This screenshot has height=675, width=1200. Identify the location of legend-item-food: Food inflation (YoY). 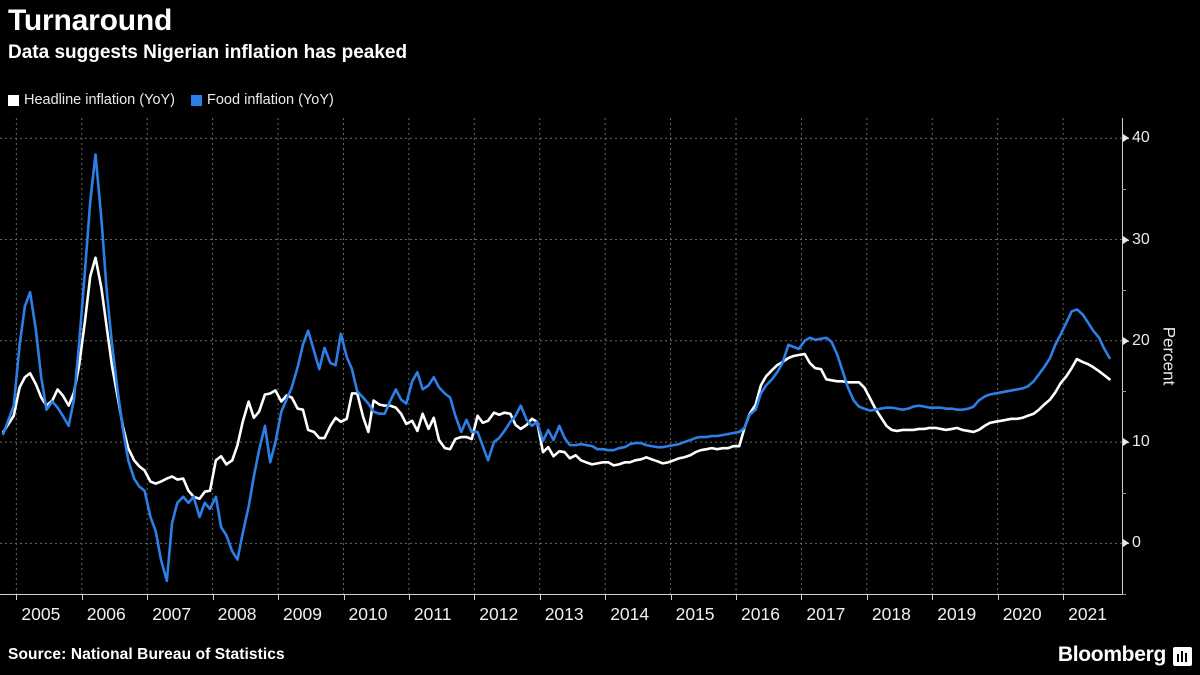
(262, 100).